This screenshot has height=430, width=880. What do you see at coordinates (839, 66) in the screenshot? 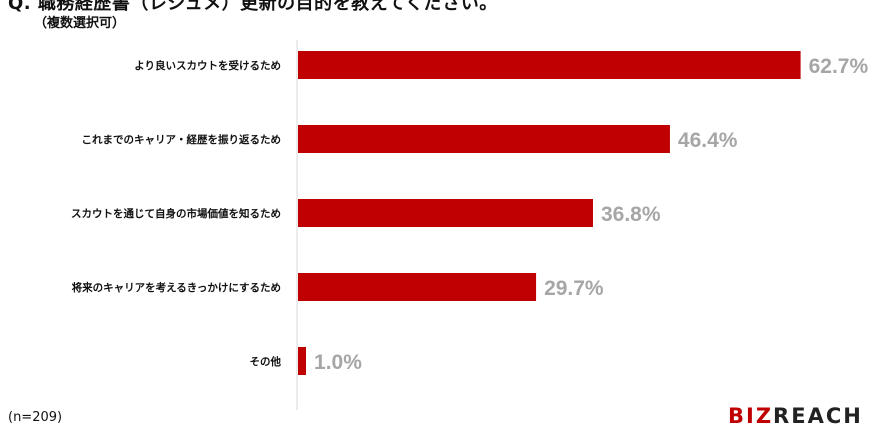
I see `data-label: 62.7%` at bounding box center [839, 66].